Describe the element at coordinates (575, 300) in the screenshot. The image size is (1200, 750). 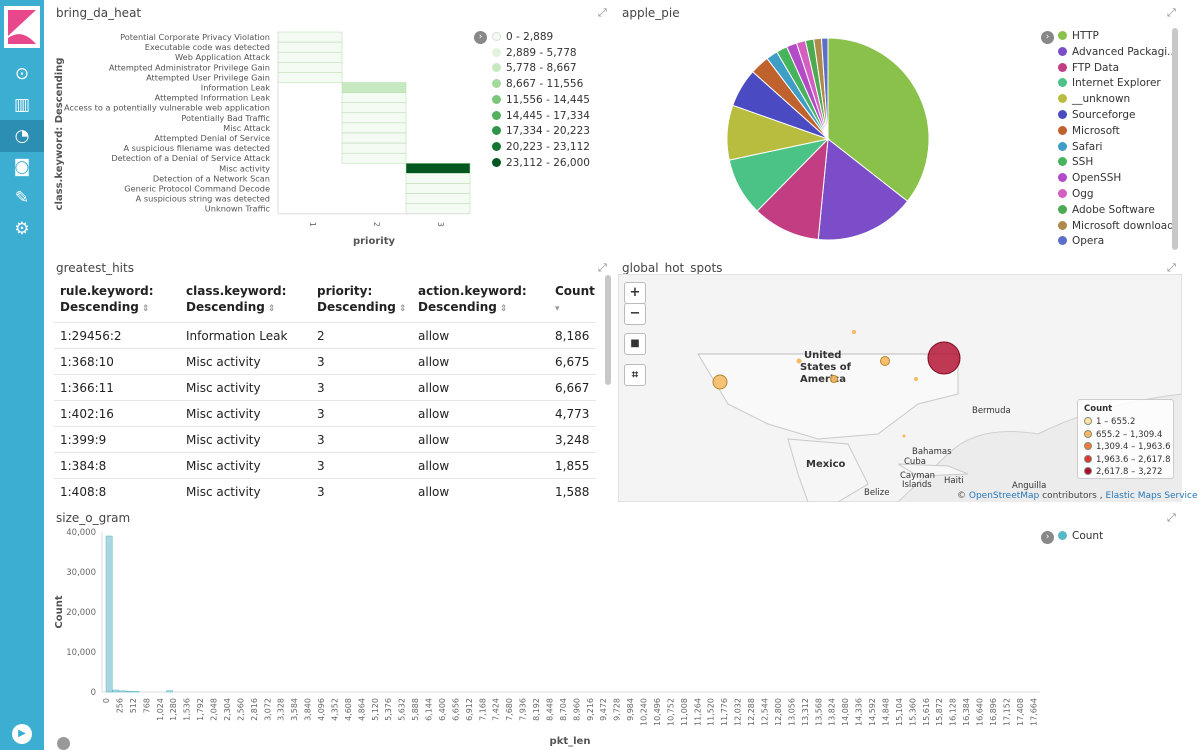
I see `column-header: Count ▾` at that location.